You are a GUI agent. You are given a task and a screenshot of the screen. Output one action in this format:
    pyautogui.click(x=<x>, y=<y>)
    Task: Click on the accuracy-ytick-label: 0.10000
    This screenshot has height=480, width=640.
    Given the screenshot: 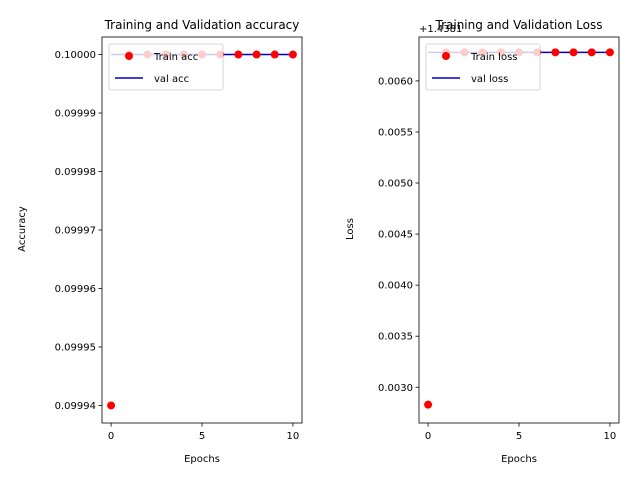 What is the action you would take?
    pyautogui.click(x=75, y=55)
    